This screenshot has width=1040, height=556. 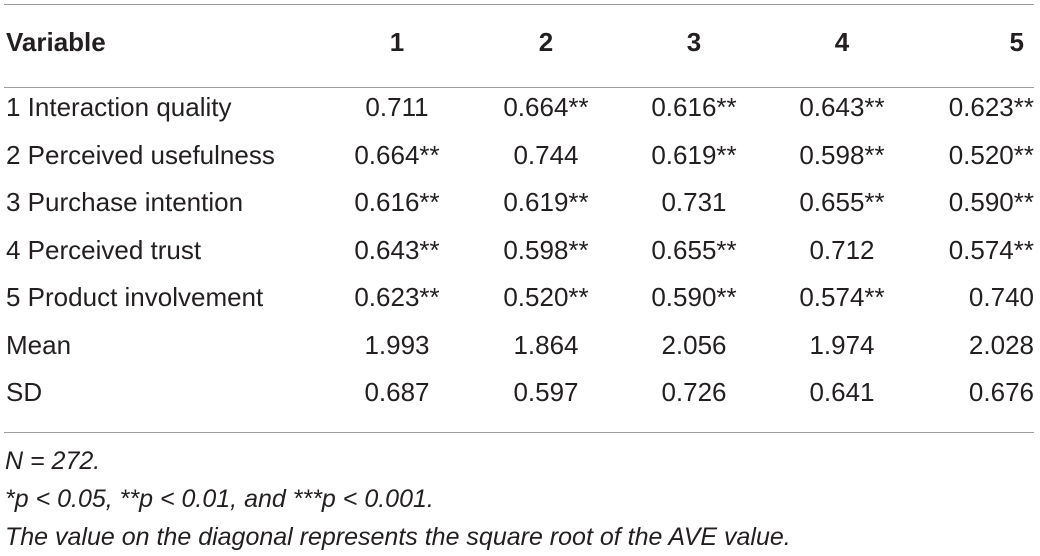 I want to click on table-cell: 0.687, so click(x=397, y=392).